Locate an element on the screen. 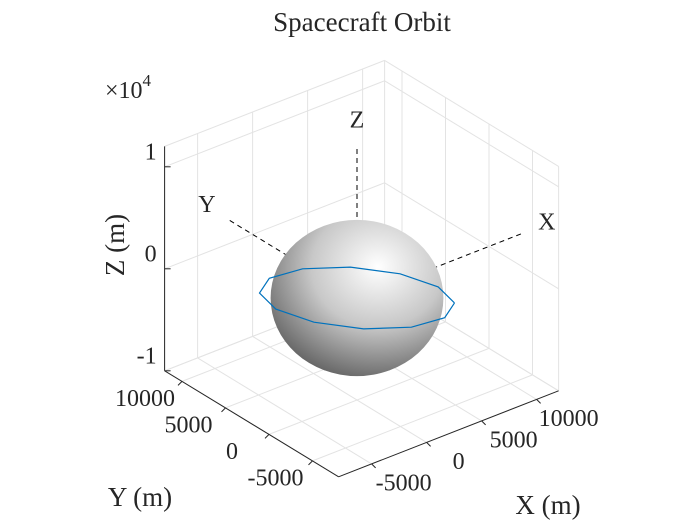 This screenshot has width=700, height=525. z-multiplier-base: ×10 is located at coordinates (124, 91).